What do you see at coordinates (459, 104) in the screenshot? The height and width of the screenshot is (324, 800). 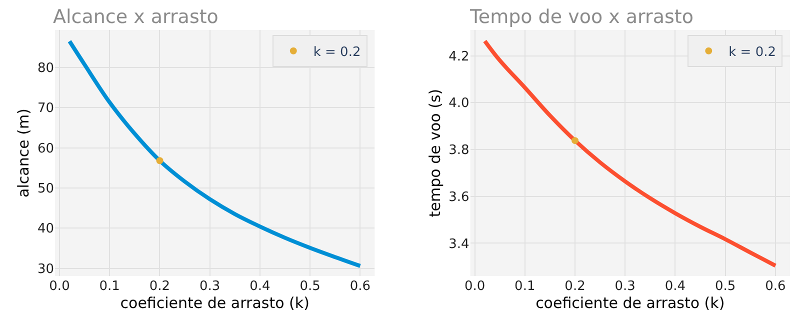 I see `y-tick-label: 4.0` at bounding box center [459, 104].